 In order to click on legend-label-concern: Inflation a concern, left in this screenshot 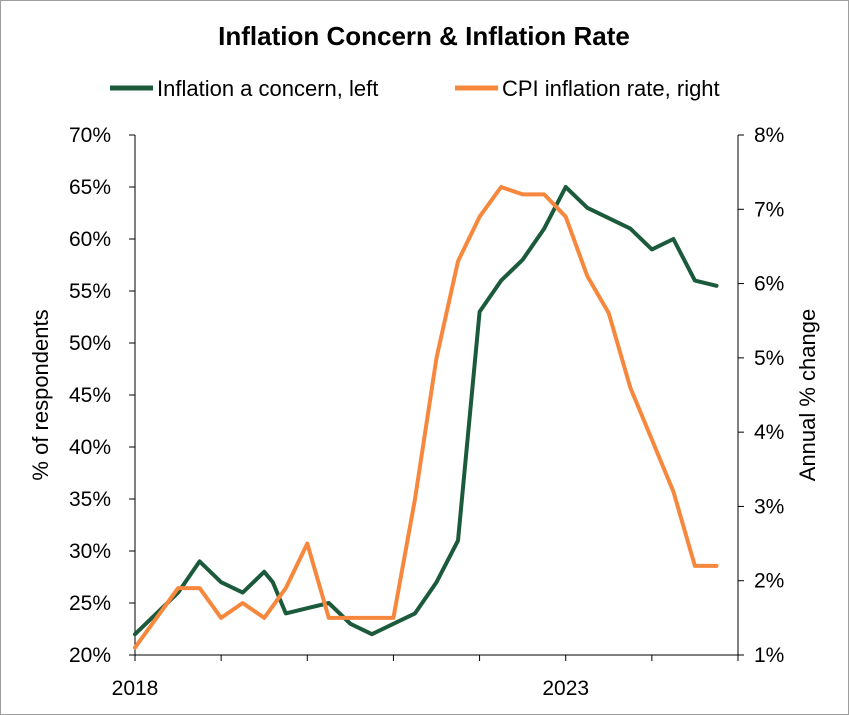, I will do `click(267, 88)`.